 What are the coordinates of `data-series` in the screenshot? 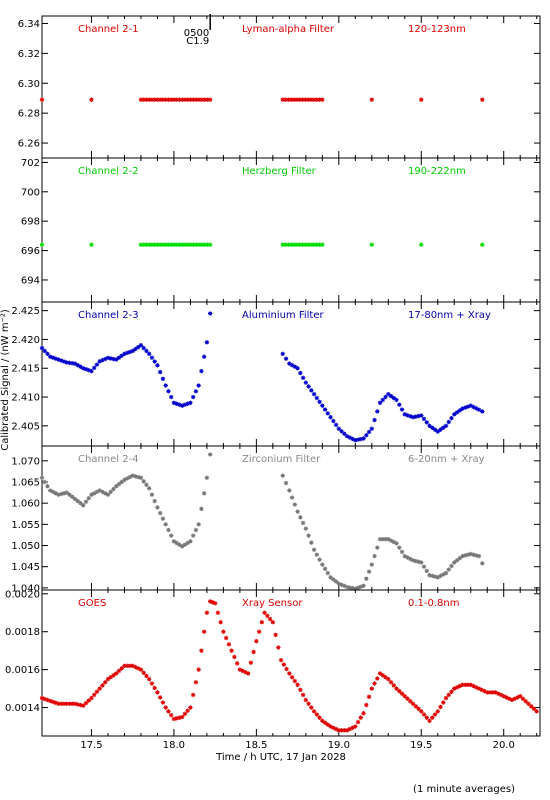 It's located at (262, 99).